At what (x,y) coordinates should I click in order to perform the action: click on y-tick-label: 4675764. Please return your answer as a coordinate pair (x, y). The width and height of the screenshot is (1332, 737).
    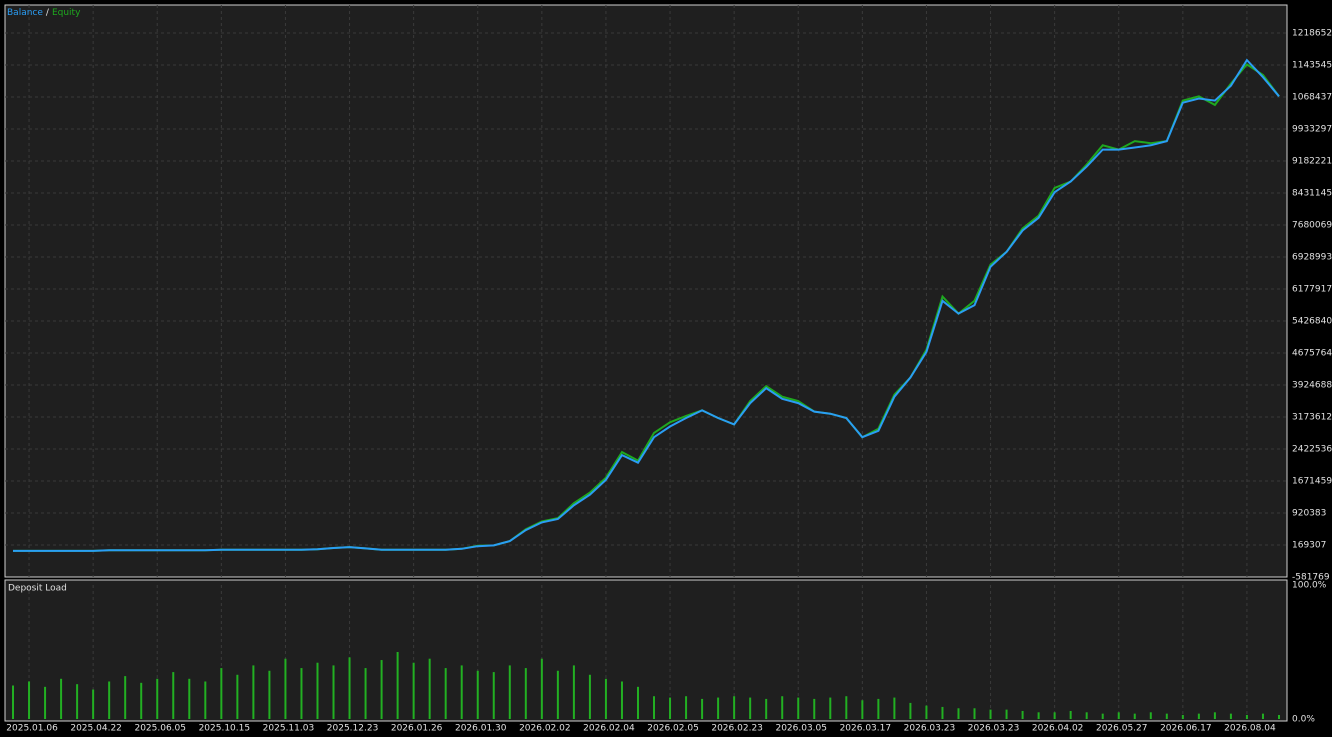
    Looking at the image, I should click on (1312, 354).